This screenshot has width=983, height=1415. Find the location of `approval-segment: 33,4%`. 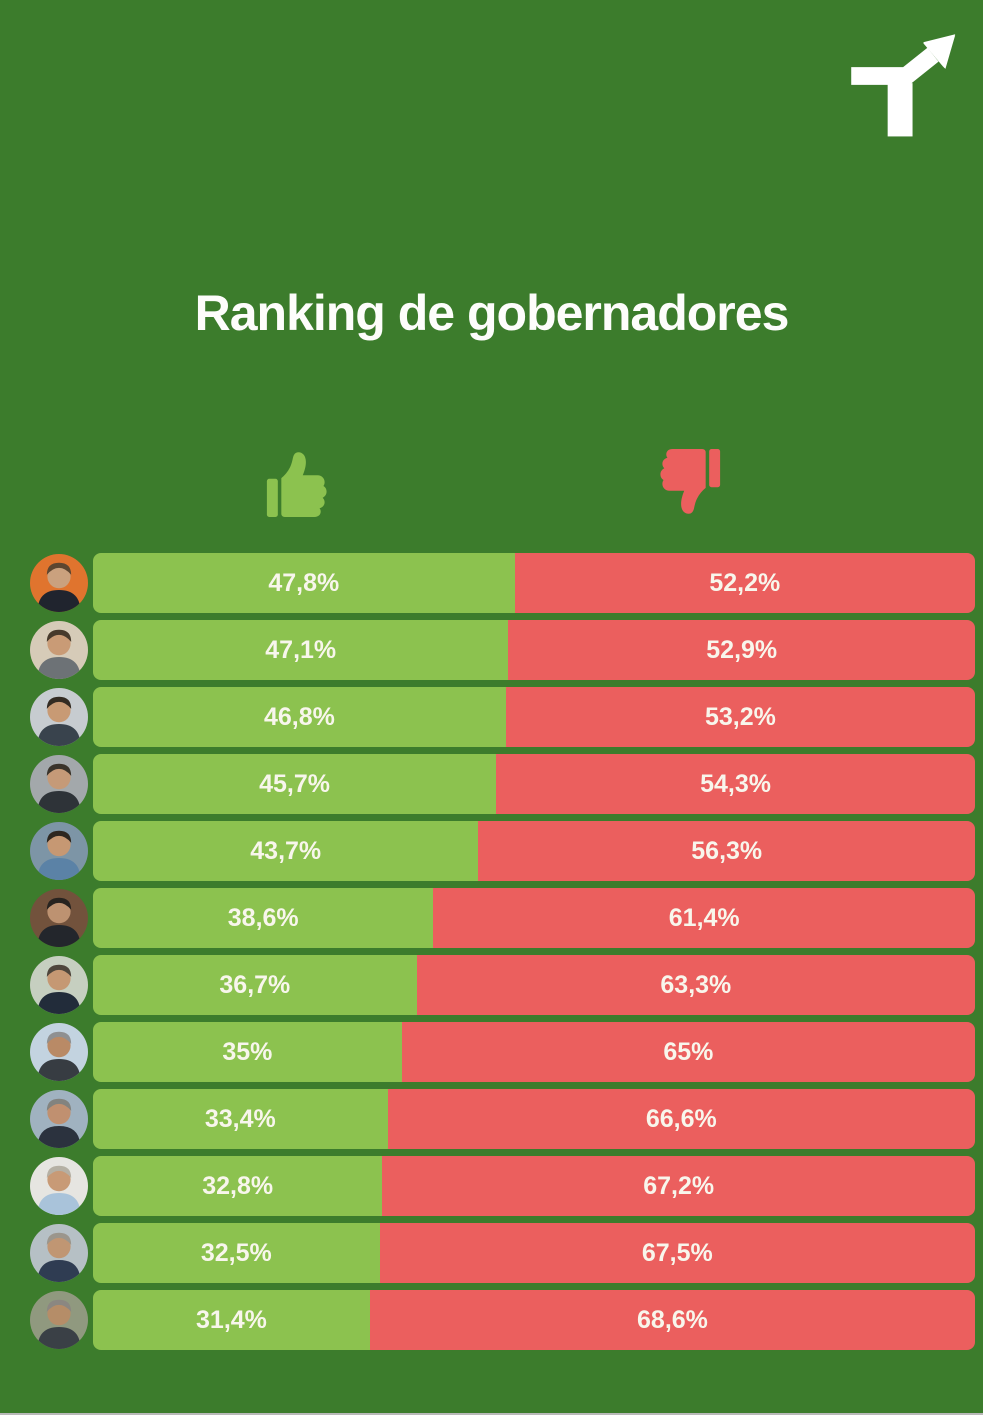

approval-segment: 33,4% is located at coordinates (240, 1119).